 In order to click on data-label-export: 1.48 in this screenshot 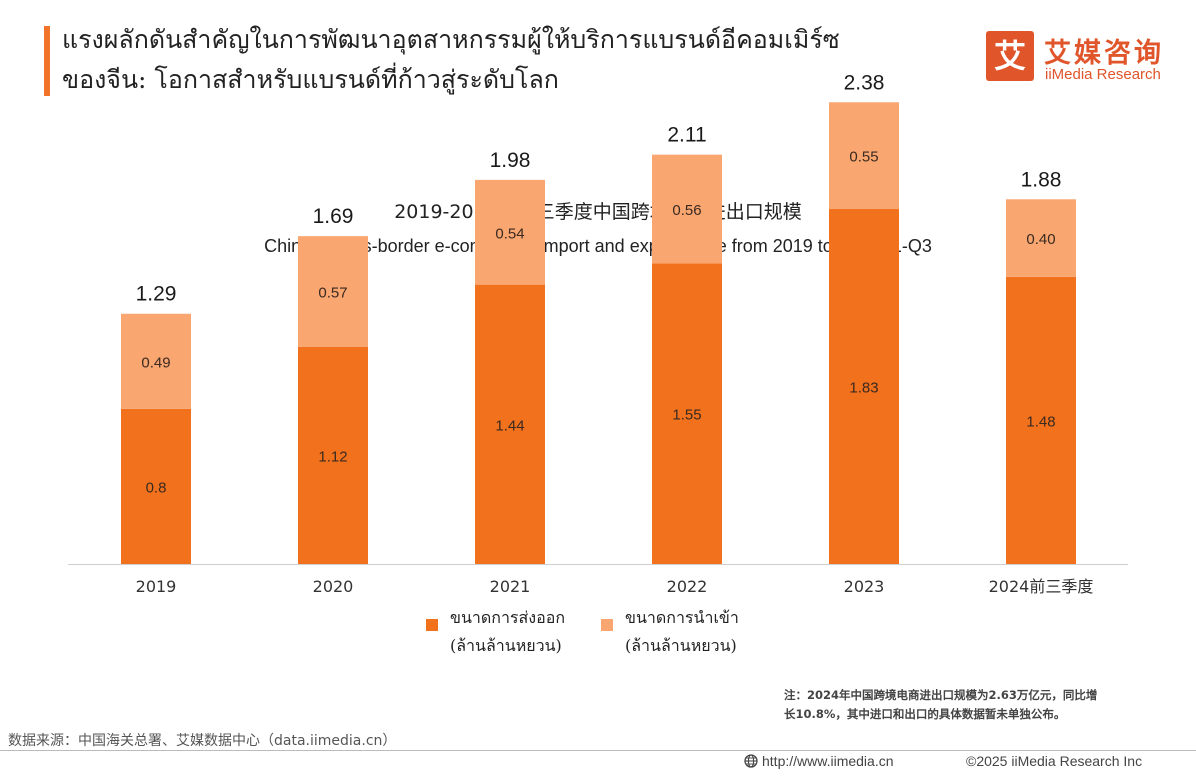, I will do `click(1040, 421)`.